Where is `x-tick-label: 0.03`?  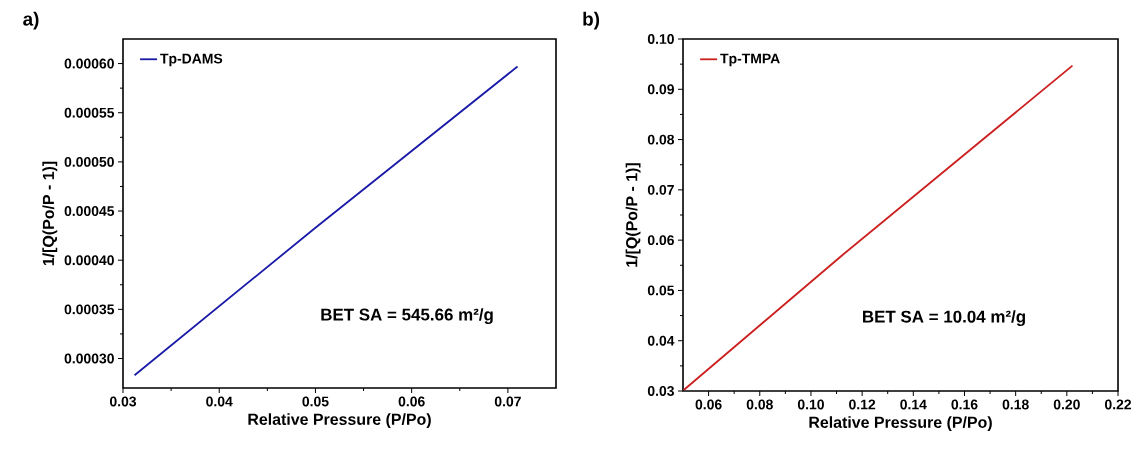
x-tick-label: 0.03 is located at coordinates (123, 401).